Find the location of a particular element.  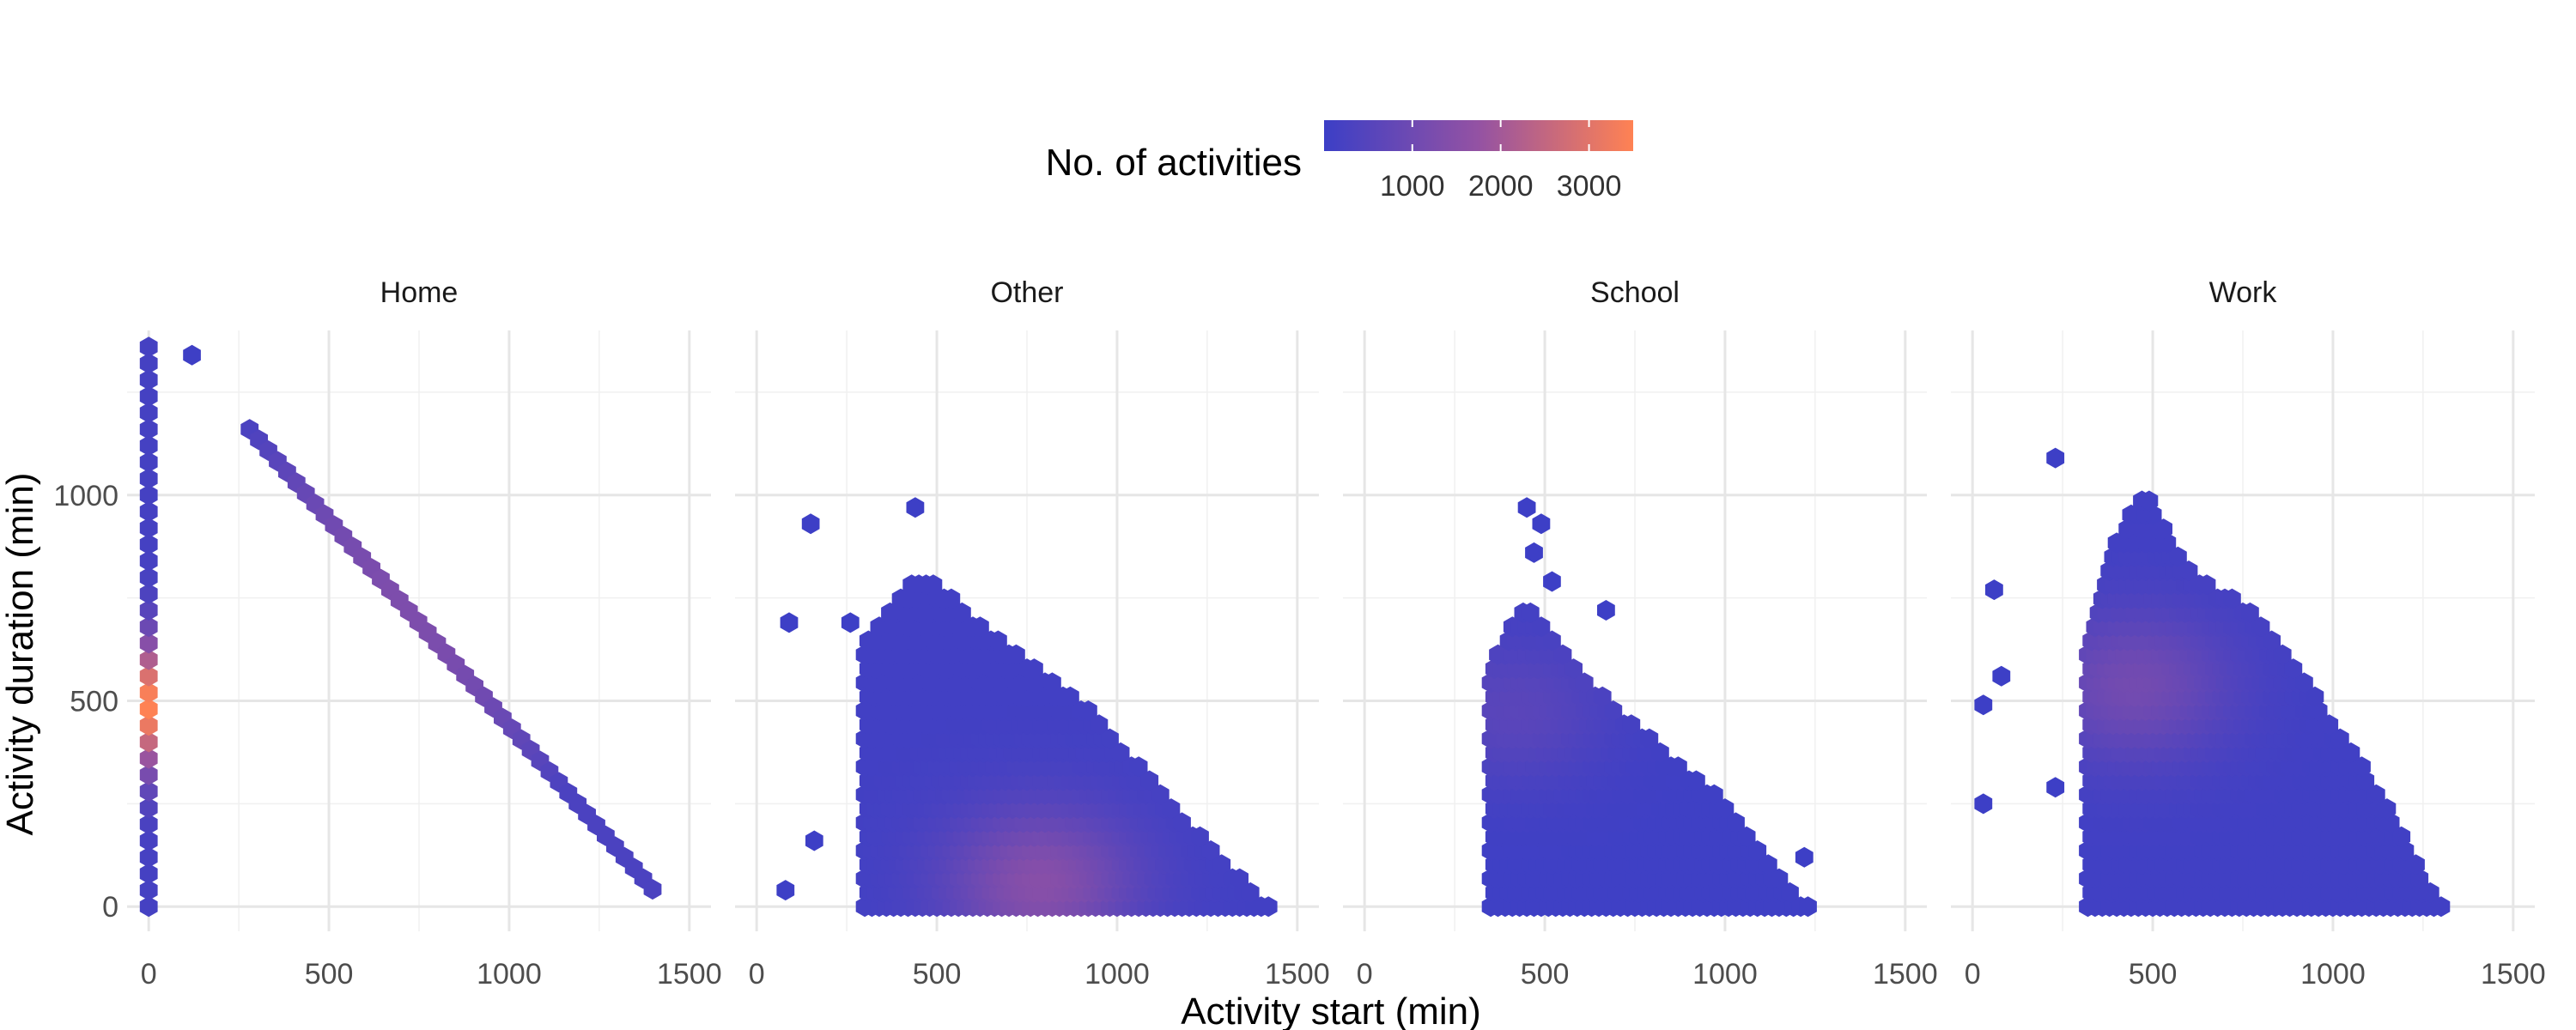

legend-title: No. of activities is located at coordinates (1174, 163).